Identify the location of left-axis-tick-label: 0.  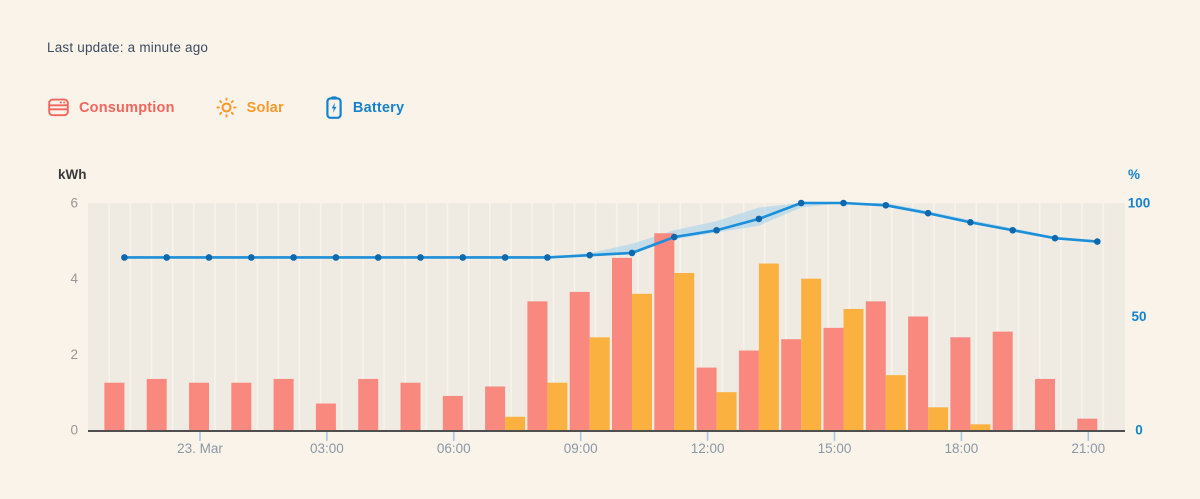
(74, 430).